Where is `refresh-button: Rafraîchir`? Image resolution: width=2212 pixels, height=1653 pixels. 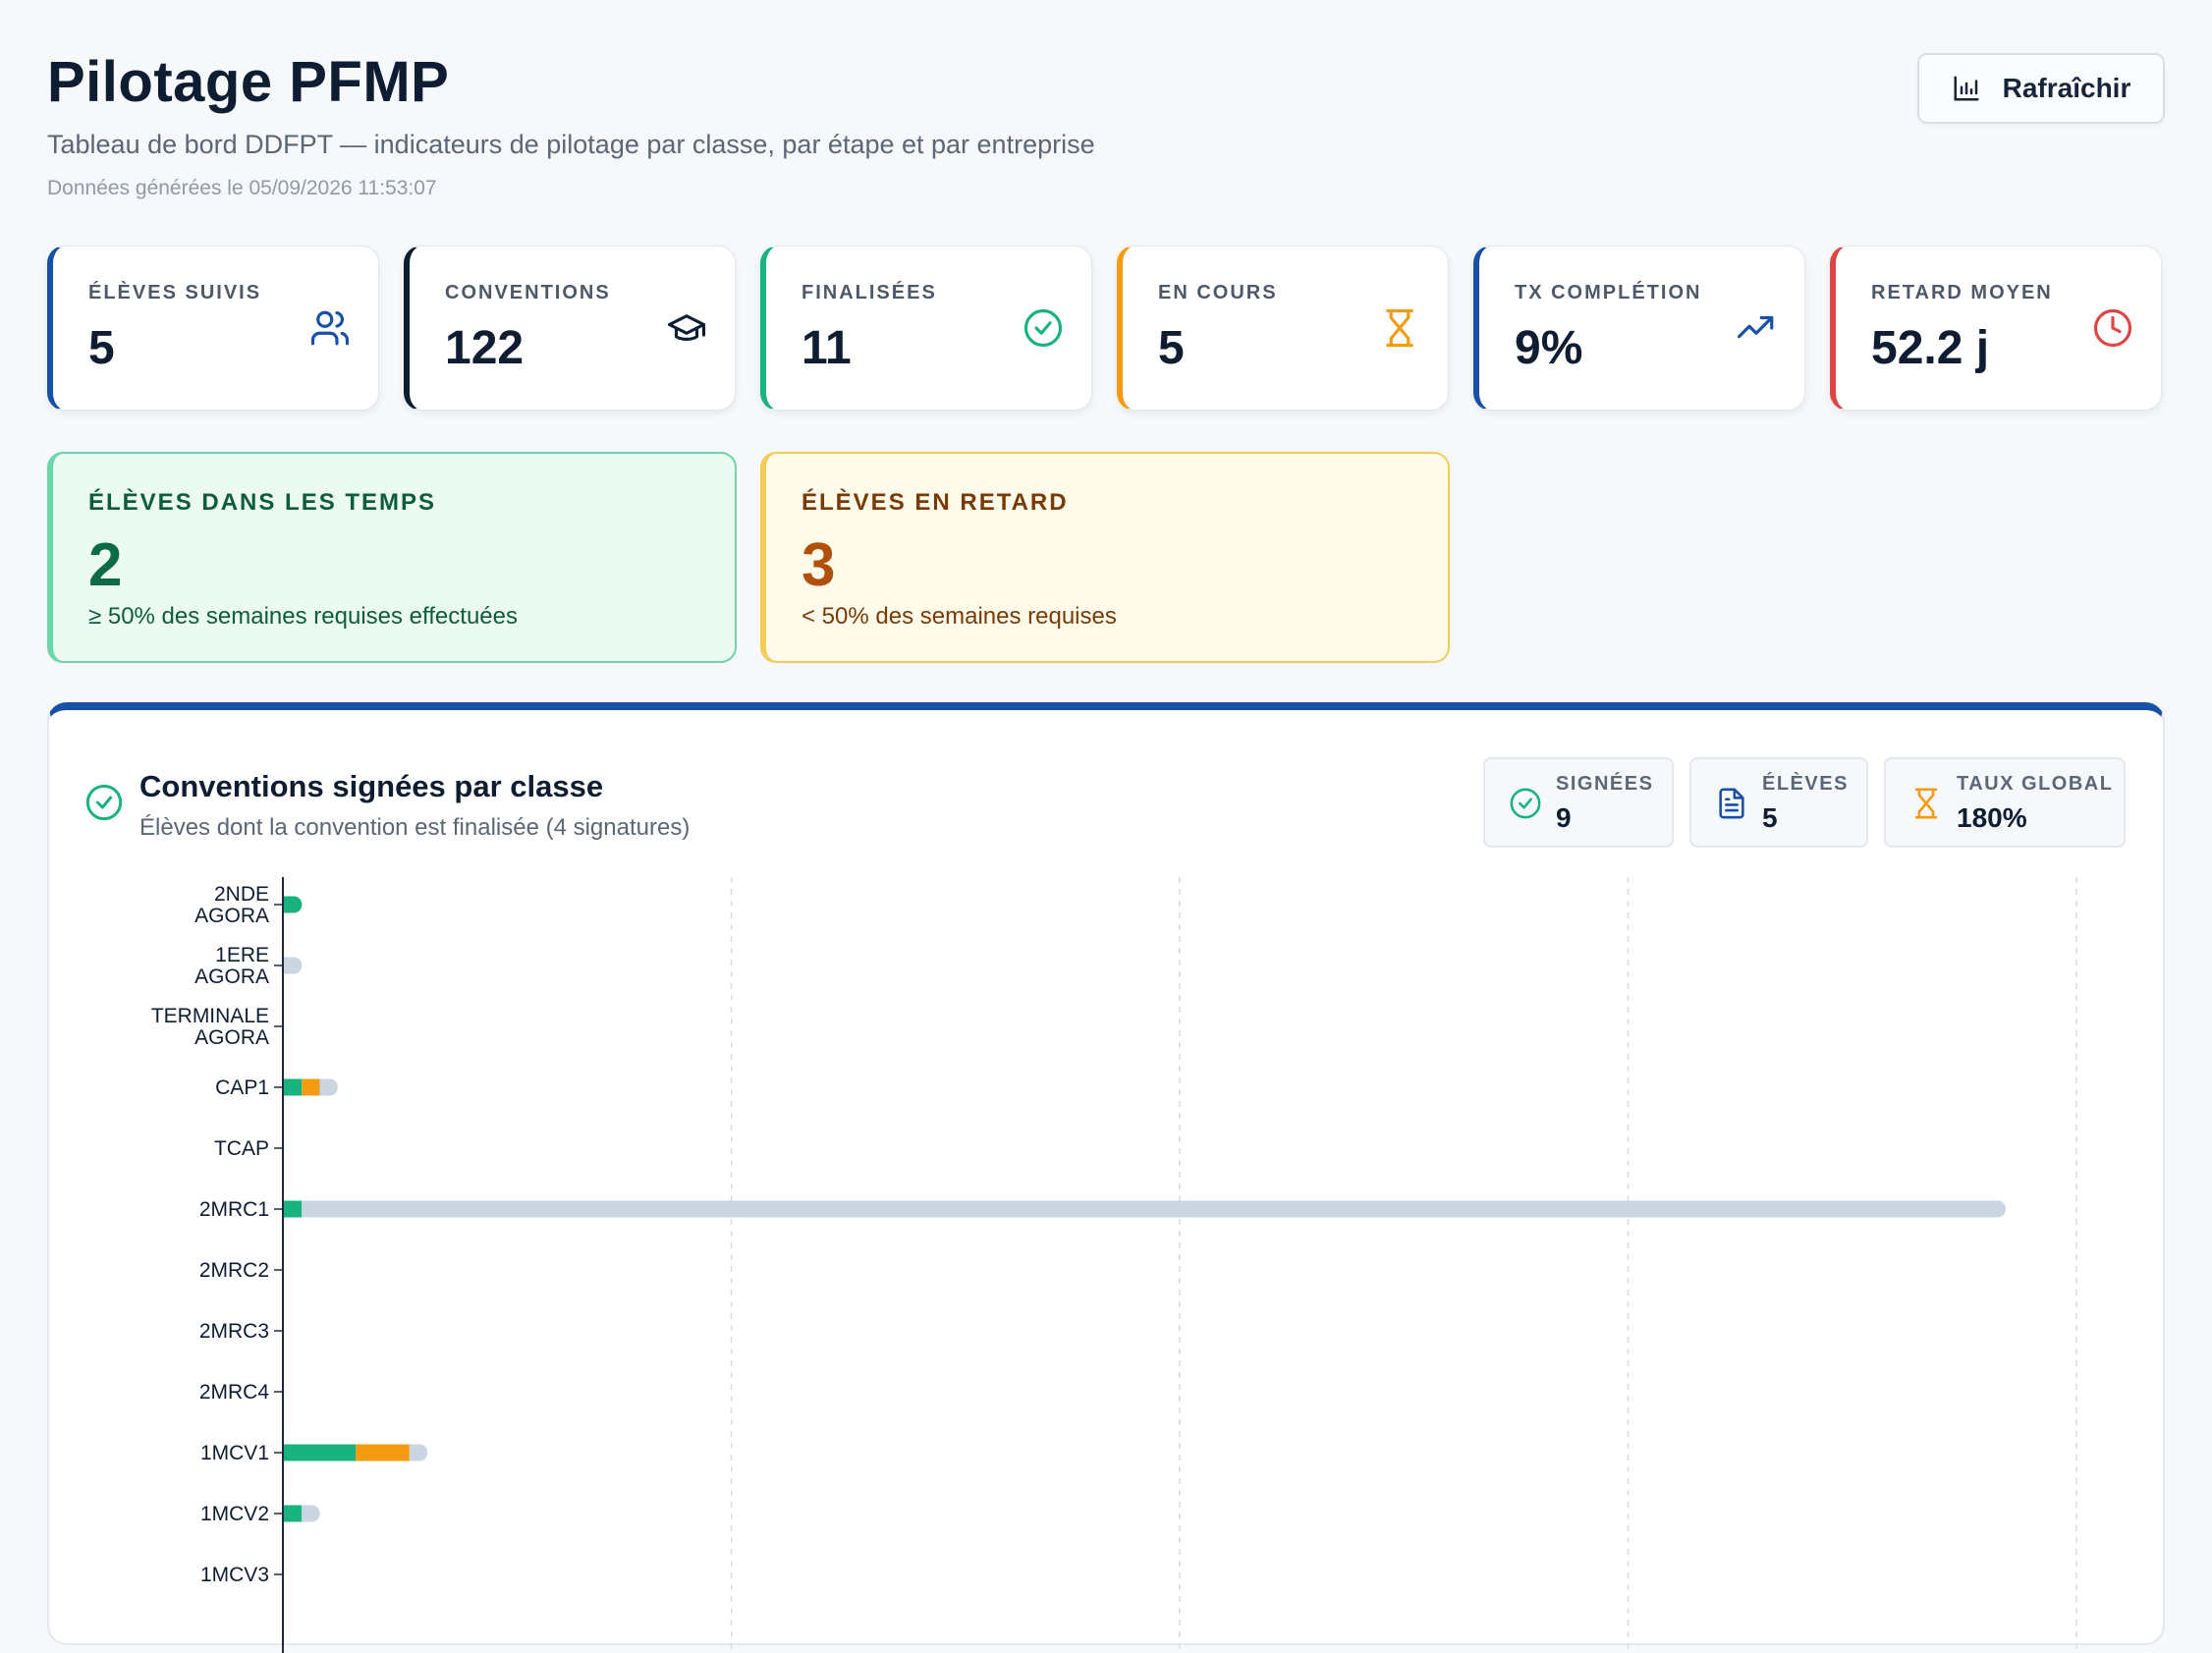
refresh-button: Rafraîchir is located at coordinates (2041, 88).